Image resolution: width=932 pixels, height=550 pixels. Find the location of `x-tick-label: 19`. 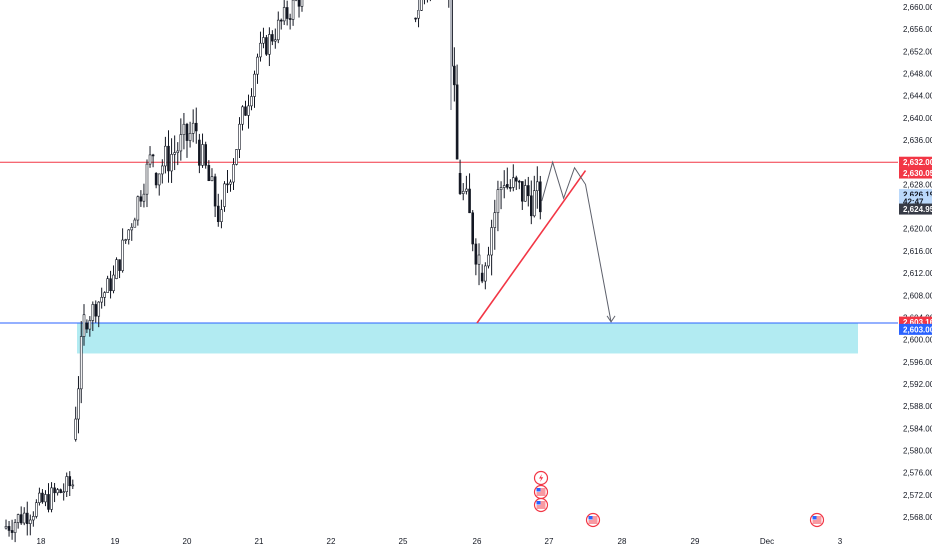

x-tick-label: 19 is located at coordinates (115, 541).